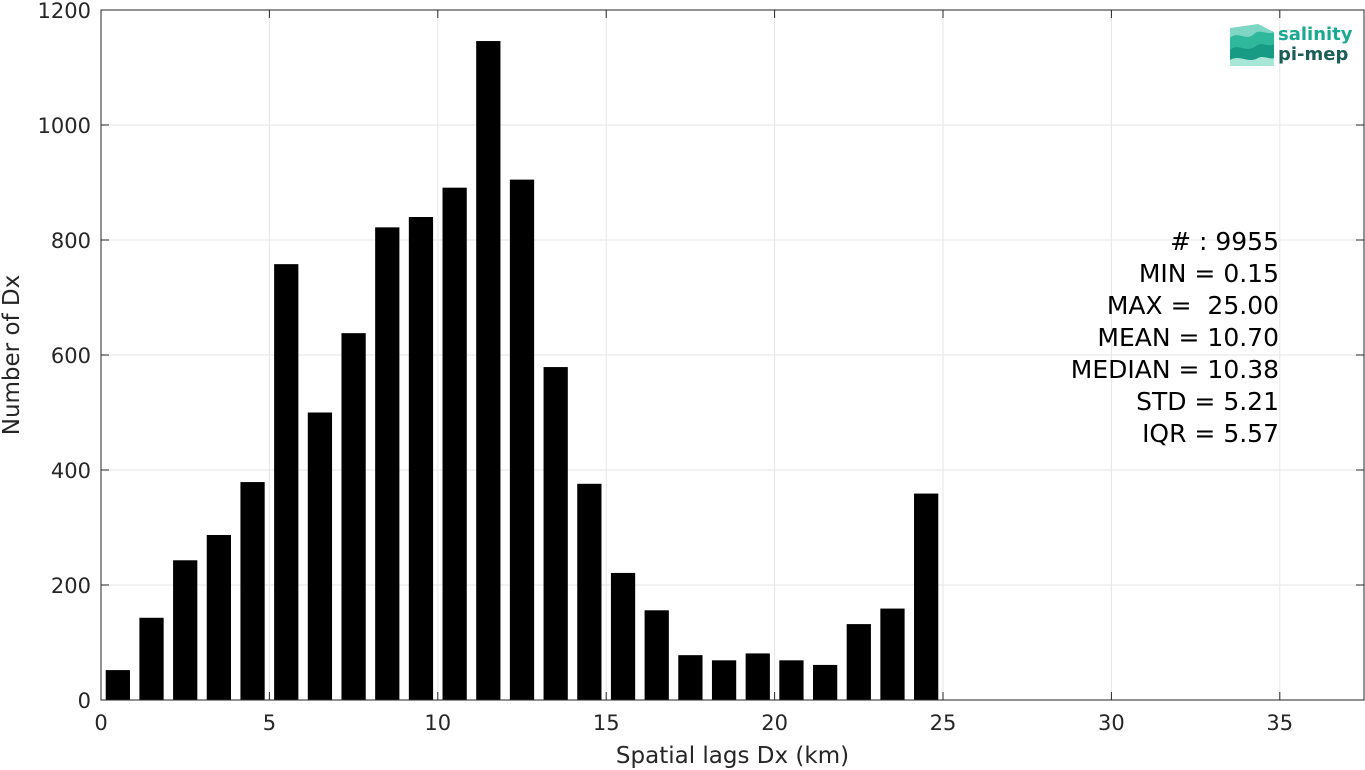  Describe the element at coordinates (1111, 723) in the screenshot. I see `x-tick-label: 30` at that location.